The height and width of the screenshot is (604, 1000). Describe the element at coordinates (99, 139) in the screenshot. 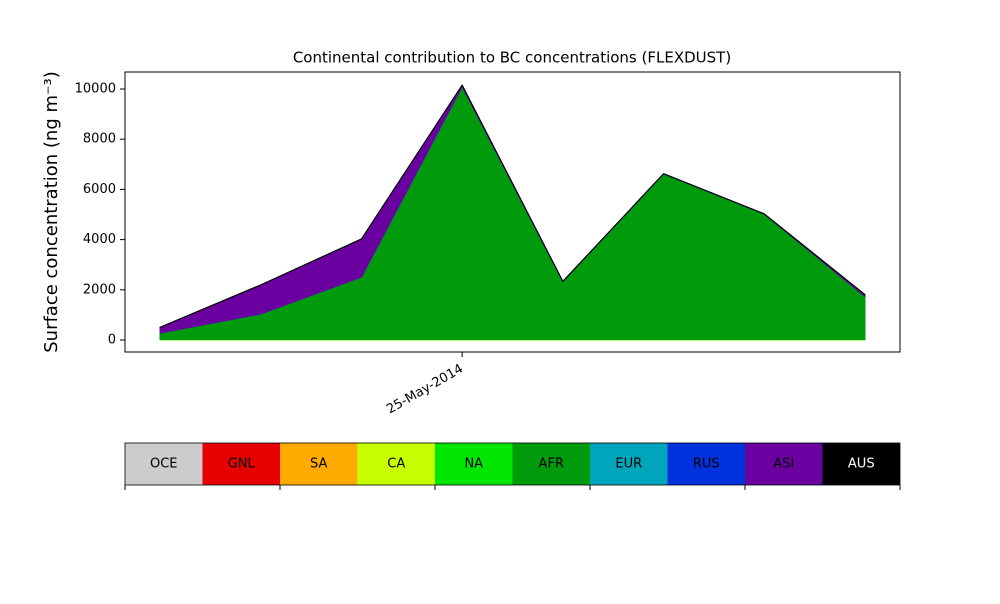

I see `y-tick-label: 8000` at that location.